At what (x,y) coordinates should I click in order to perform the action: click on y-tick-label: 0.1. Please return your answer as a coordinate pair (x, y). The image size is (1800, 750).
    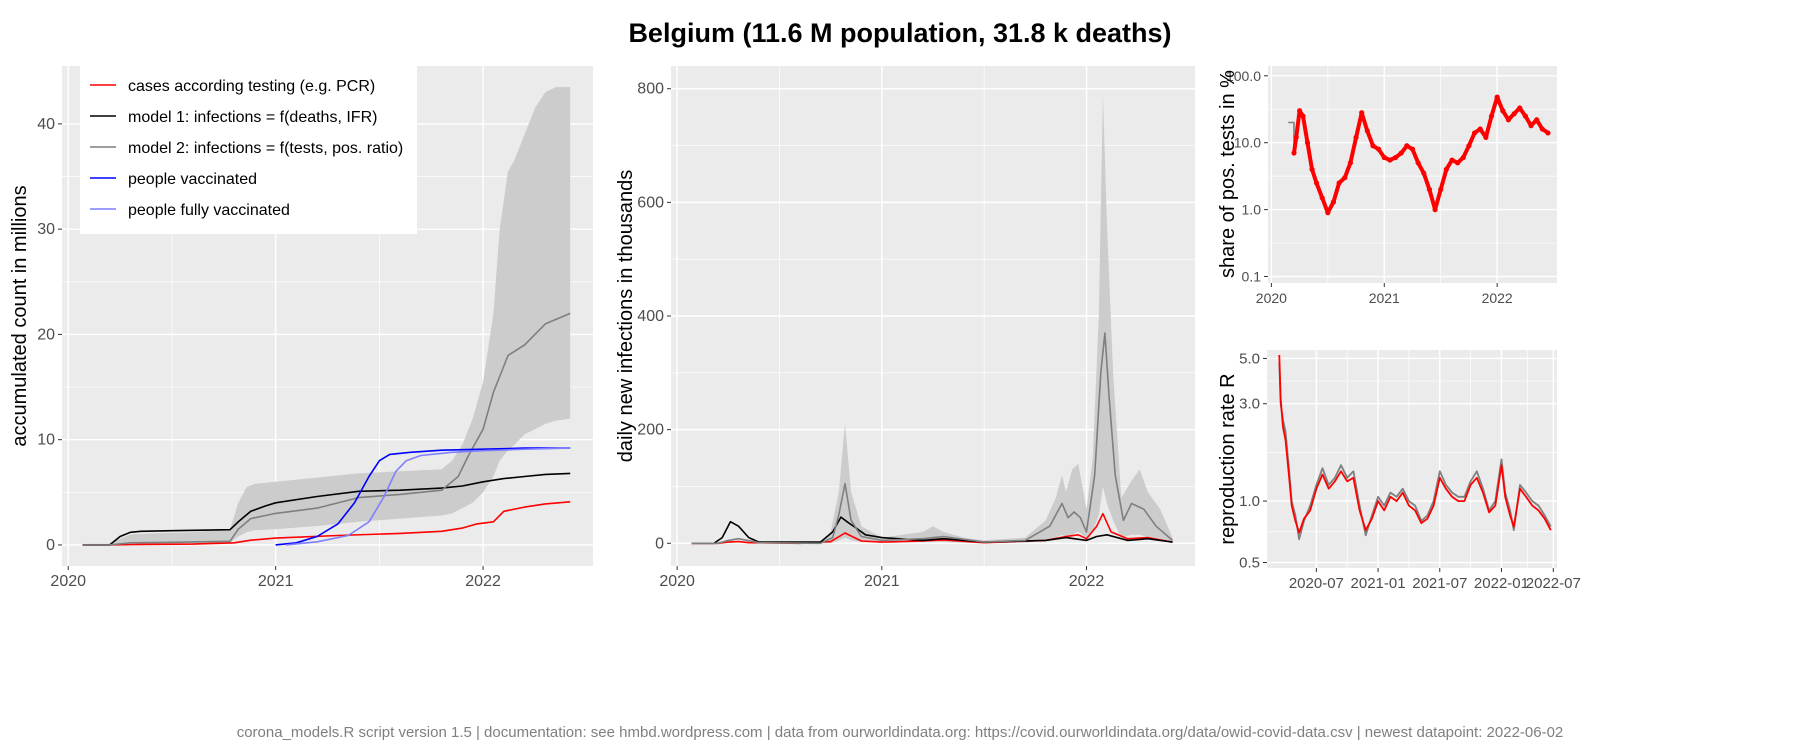
    Looking at the image, I should click on (1252, 277).